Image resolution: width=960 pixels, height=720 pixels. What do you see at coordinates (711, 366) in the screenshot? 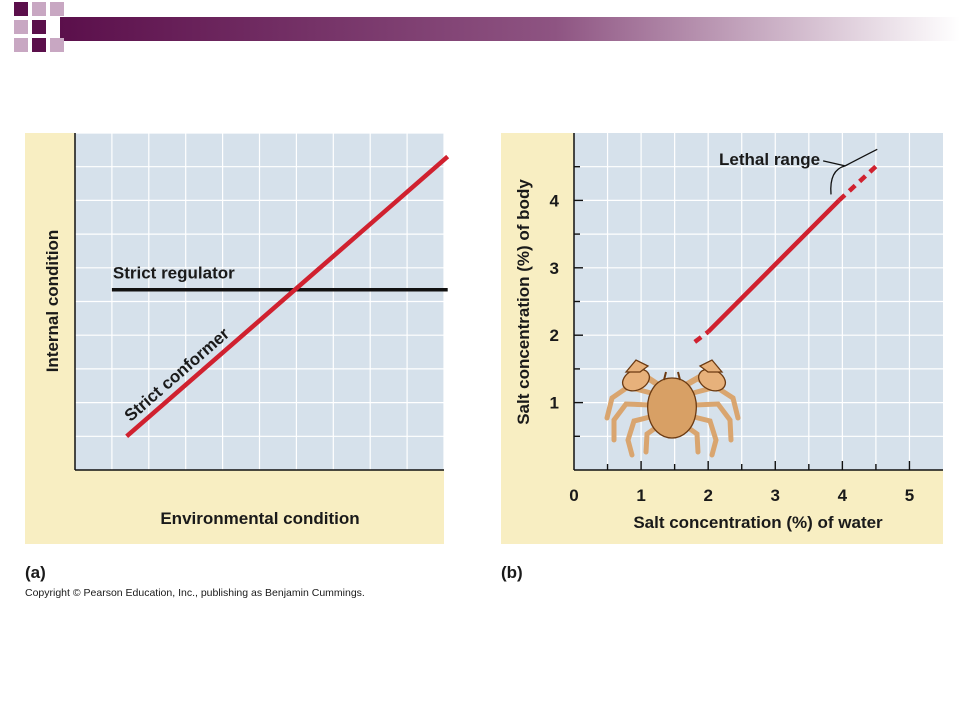
I see `crab-claw-right-pincer` at bounding box center [711, 366].